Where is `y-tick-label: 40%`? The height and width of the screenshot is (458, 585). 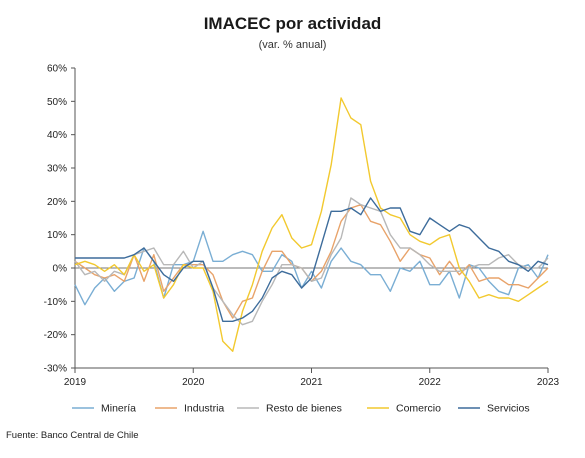
y-tick-label: 40% is located at coordinates (57, 135).